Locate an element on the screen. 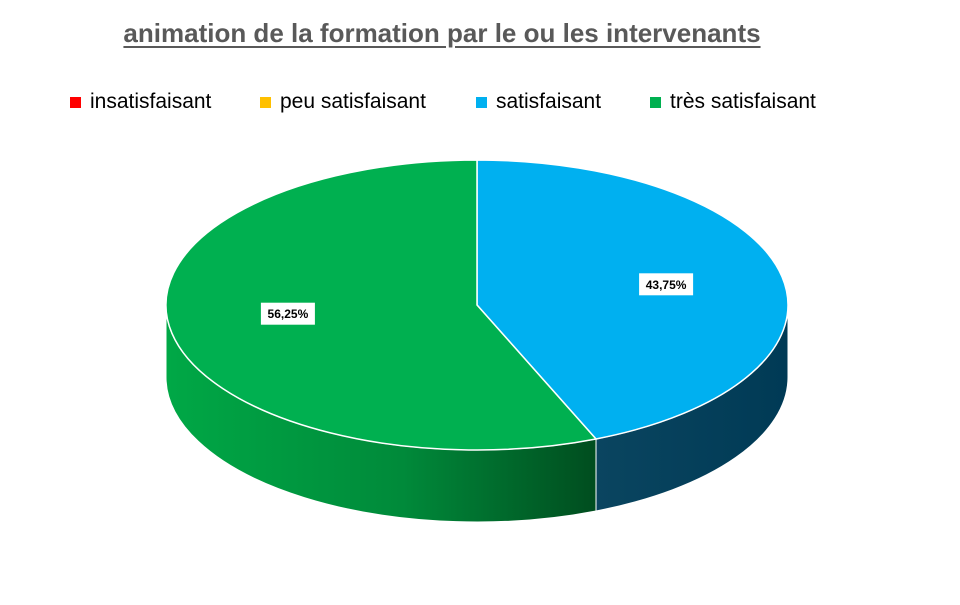  legend-swatch-satisfaisant is located at coordinates (481, 102).